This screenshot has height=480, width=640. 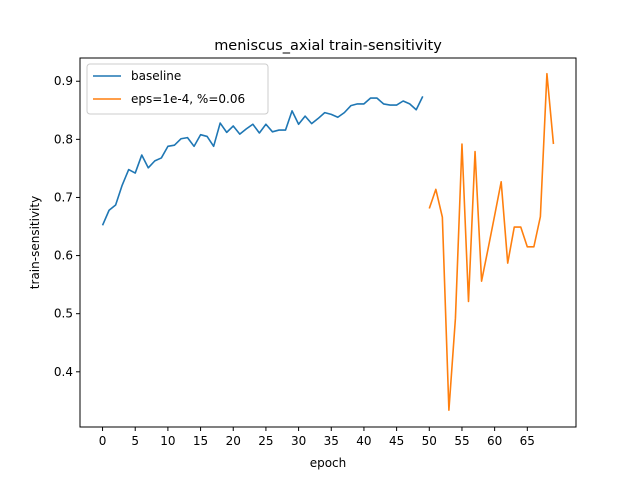 What do you see at coordinates (63, 372) in the screenshot?
I see `y-tick-label: 0.4` at bounding box center [63, 372].